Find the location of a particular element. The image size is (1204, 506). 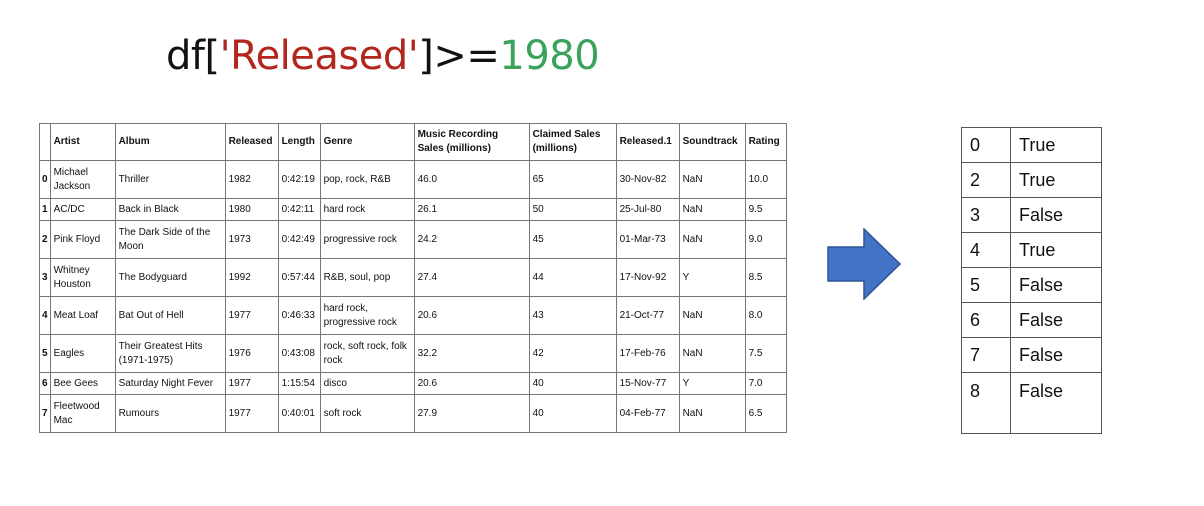

cell-length: 0:42:49 is located at coordinates (299, 239).